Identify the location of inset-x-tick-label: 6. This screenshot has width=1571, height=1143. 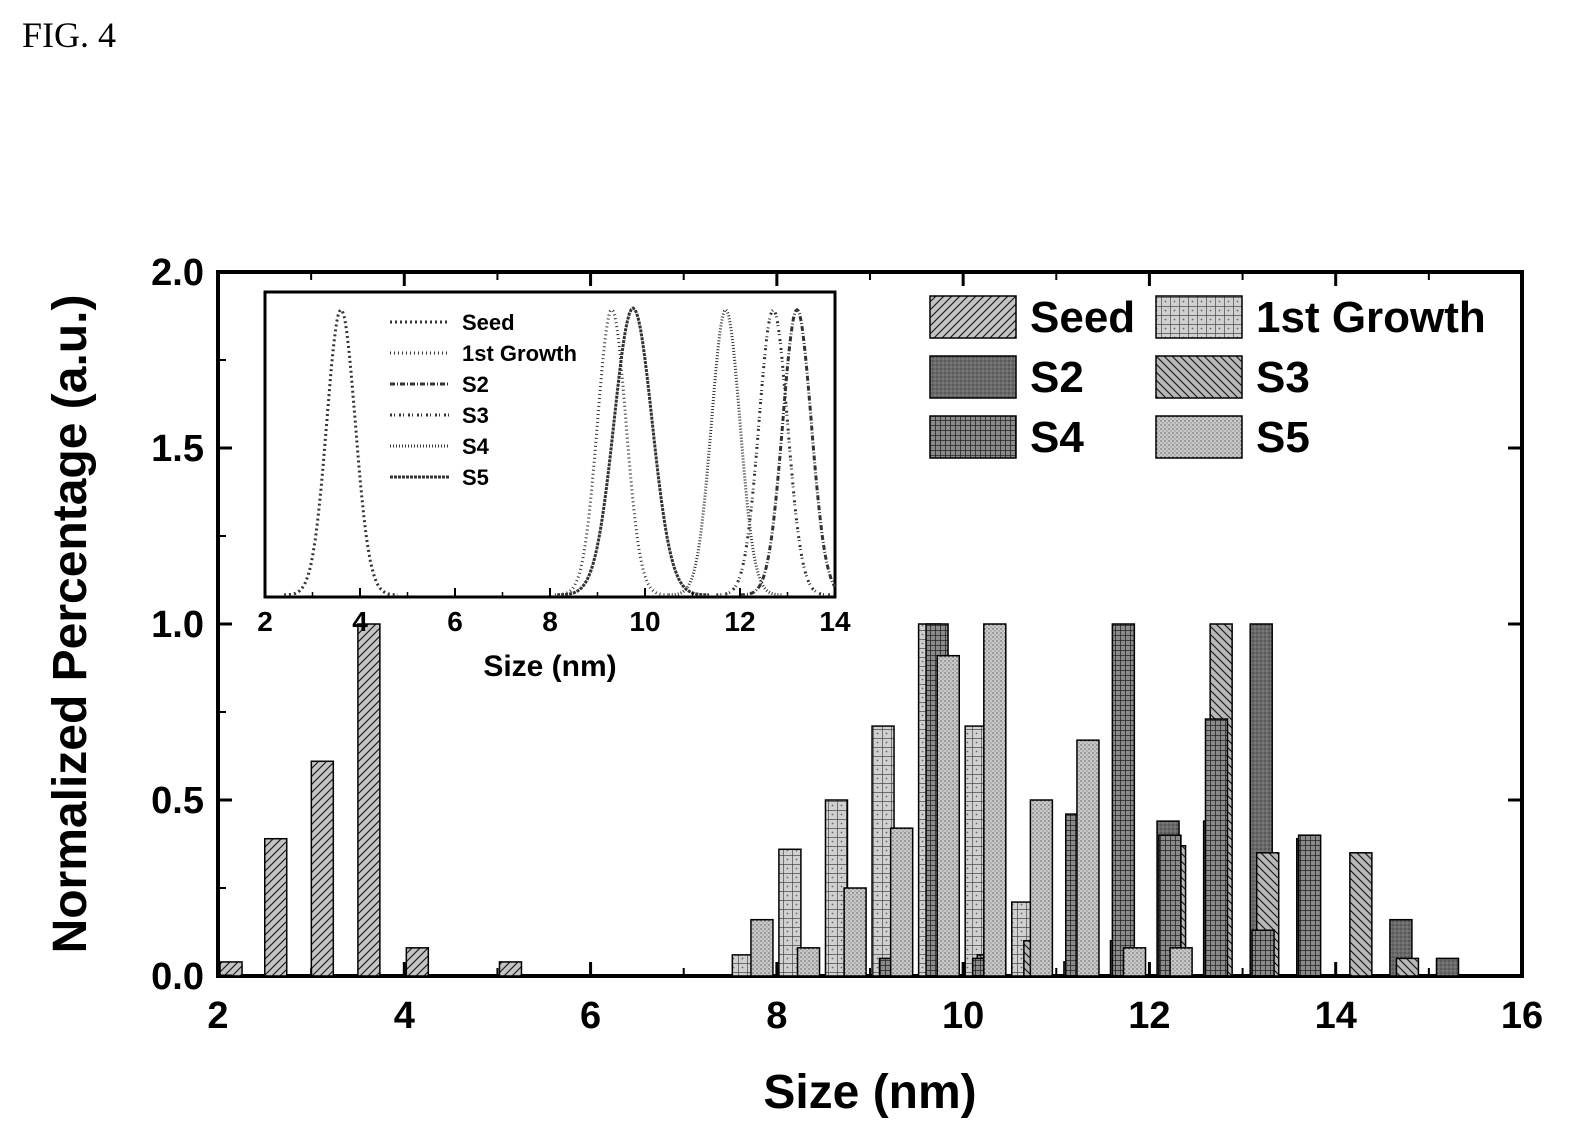
(455, 621).